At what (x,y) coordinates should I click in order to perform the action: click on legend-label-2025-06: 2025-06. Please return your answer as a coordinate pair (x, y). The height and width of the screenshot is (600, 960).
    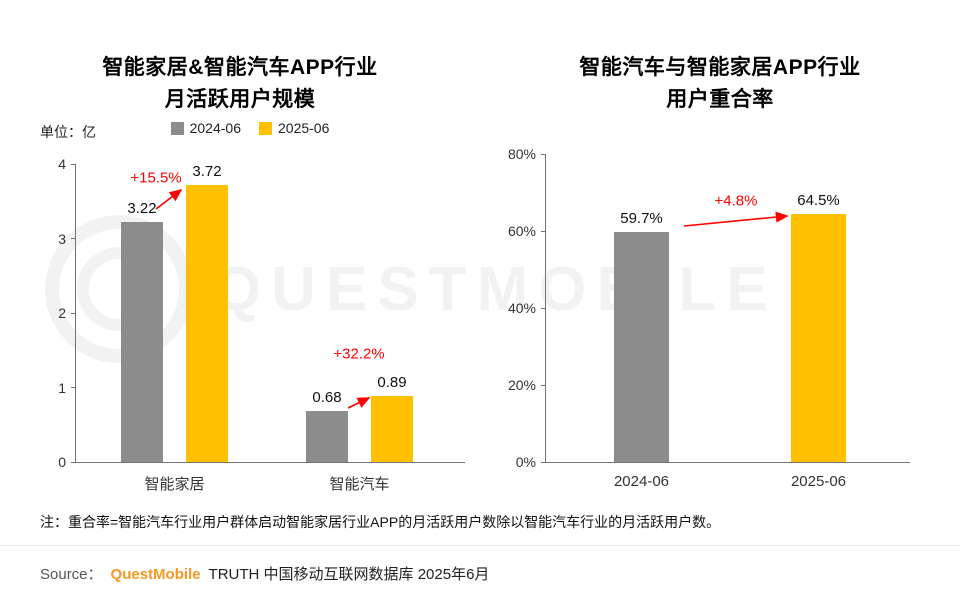
    Looking at the image, I should click on (304, 128).